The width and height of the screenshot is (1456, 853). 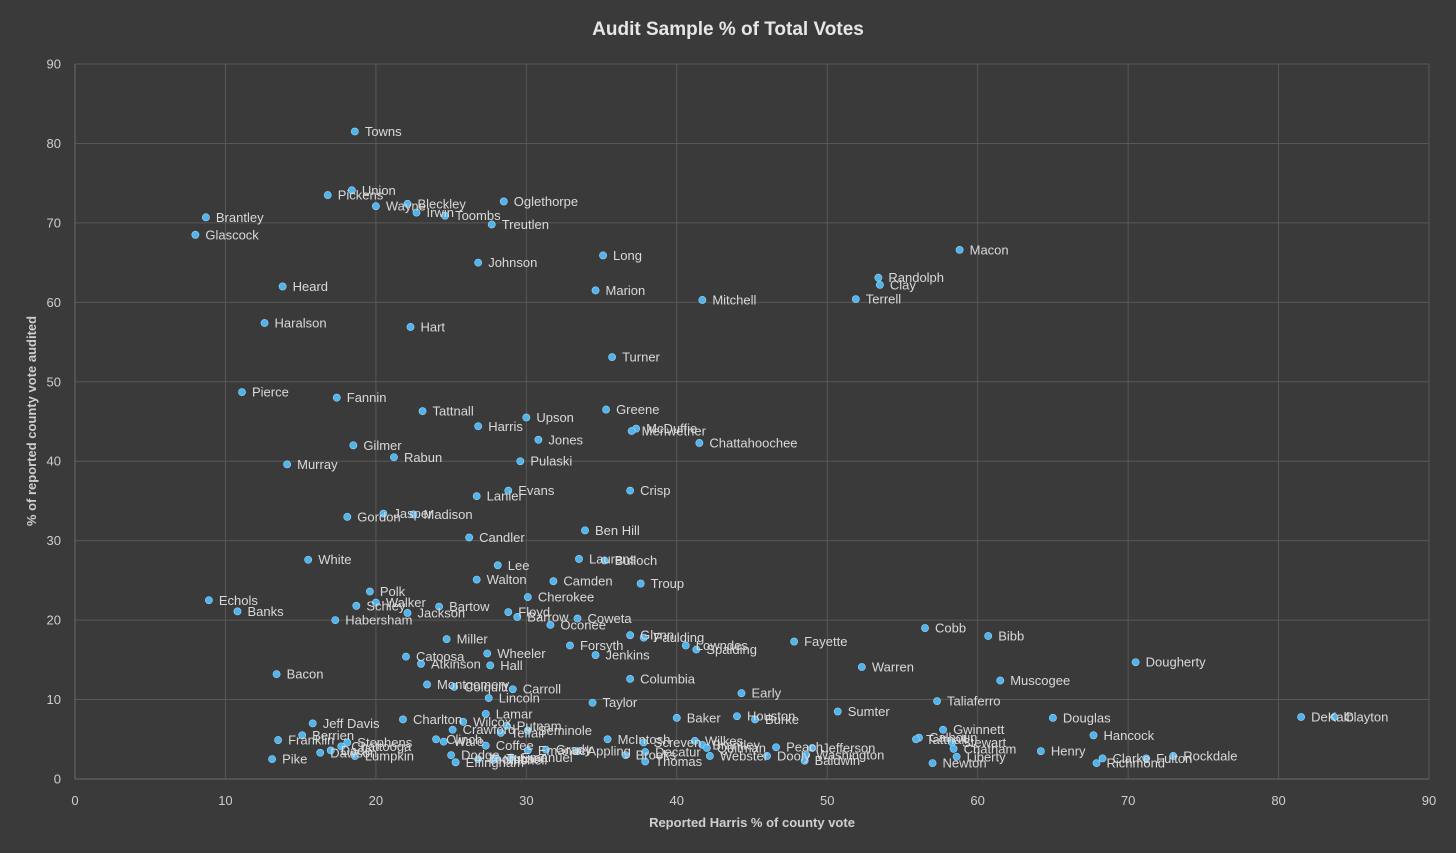 I want to click on data-point-label: Lumpkin, so click(x=389, y=755).